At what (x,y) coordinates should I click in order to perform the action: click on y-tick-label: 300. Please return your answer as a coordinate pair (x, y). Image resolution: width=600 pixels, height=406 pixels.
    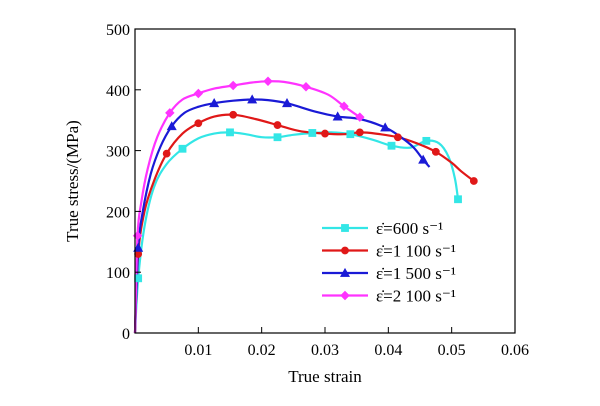
    Looking at the image, I should click on (118, 152).